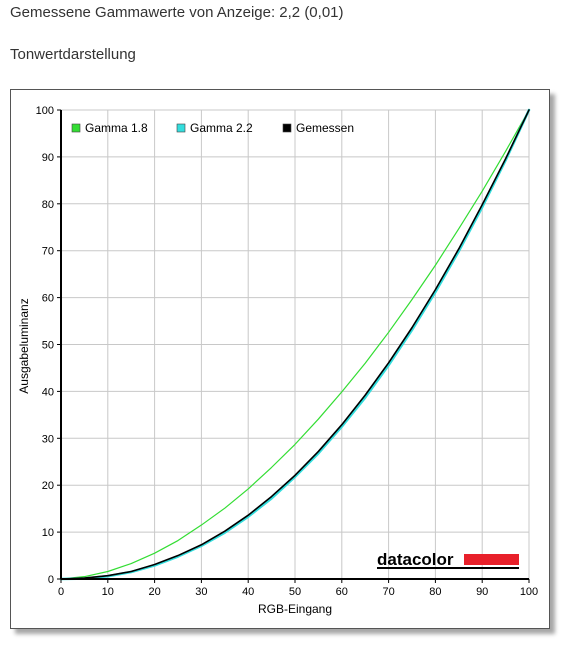  Describe the element at coordinates (221, 128) in the screenshot. I see `legend-label-gamma-22: Gamma 2.2` at that location.